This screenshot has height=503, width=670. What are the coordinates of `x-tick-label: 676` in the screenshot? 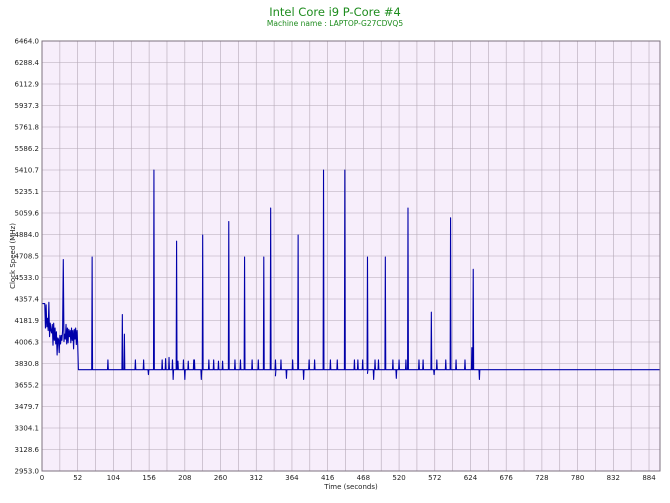 It's located at (506, 478).